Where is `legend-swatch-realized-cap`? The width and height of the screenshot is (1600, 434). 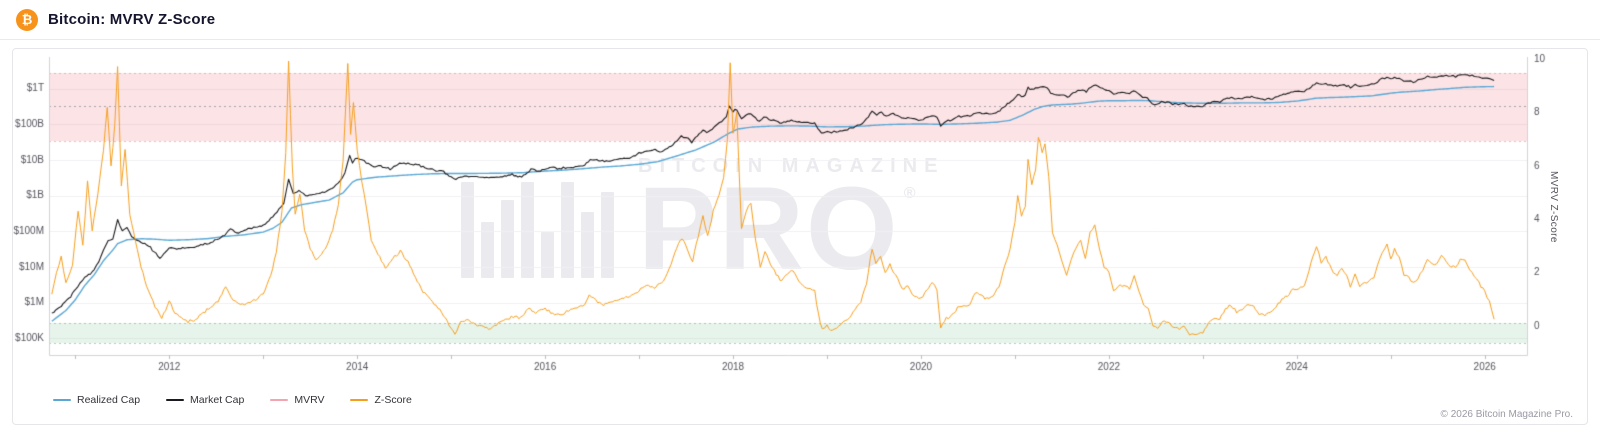
legend-swatch-realized-cap is located at coordinates (62, 400).